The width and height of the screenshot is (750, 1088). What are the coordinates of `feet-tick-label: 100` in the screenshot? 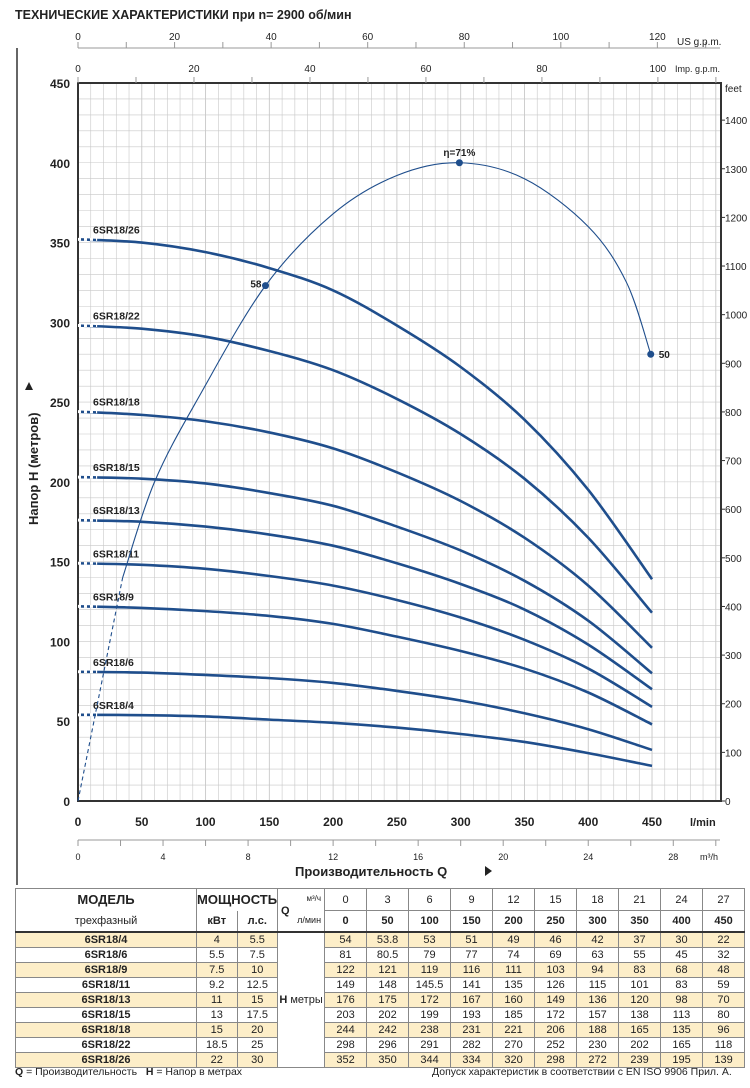 It's located at (733, 753).